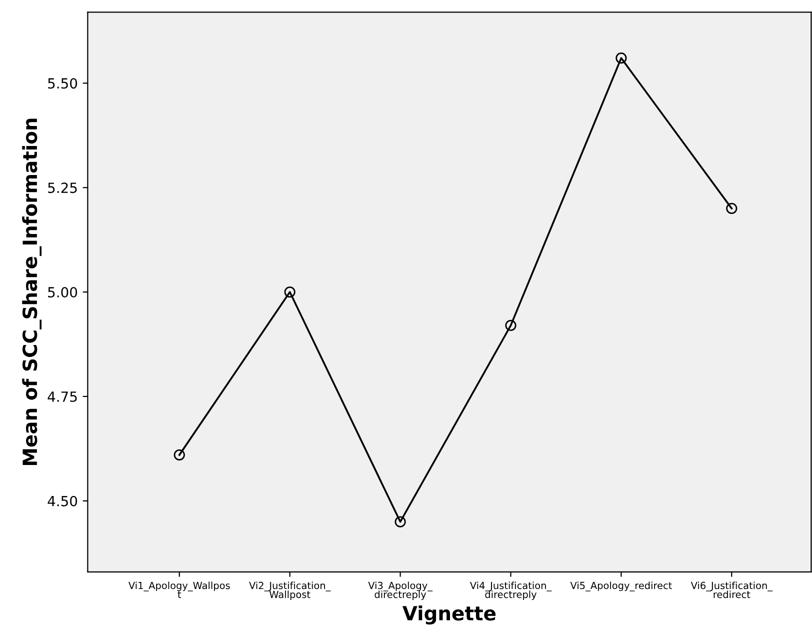 Image resolution: width=812 pixels, height=639 pixels. Describe the element at coordinates (62, 397) in the screenshot. I see `y-tick-label: 4.75` at that location.